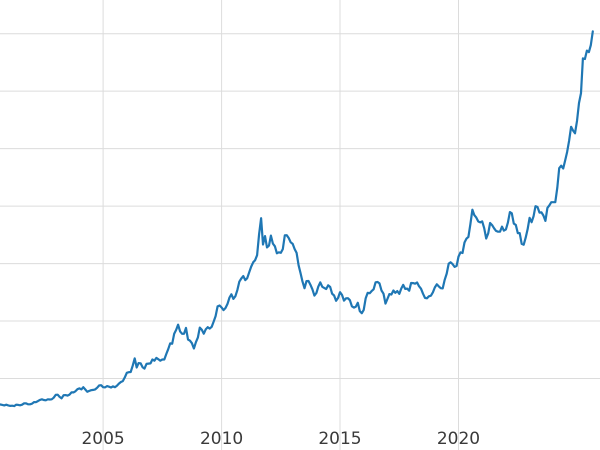  I want to click on x-axis-tick-label: 2015, so click(339, 439).